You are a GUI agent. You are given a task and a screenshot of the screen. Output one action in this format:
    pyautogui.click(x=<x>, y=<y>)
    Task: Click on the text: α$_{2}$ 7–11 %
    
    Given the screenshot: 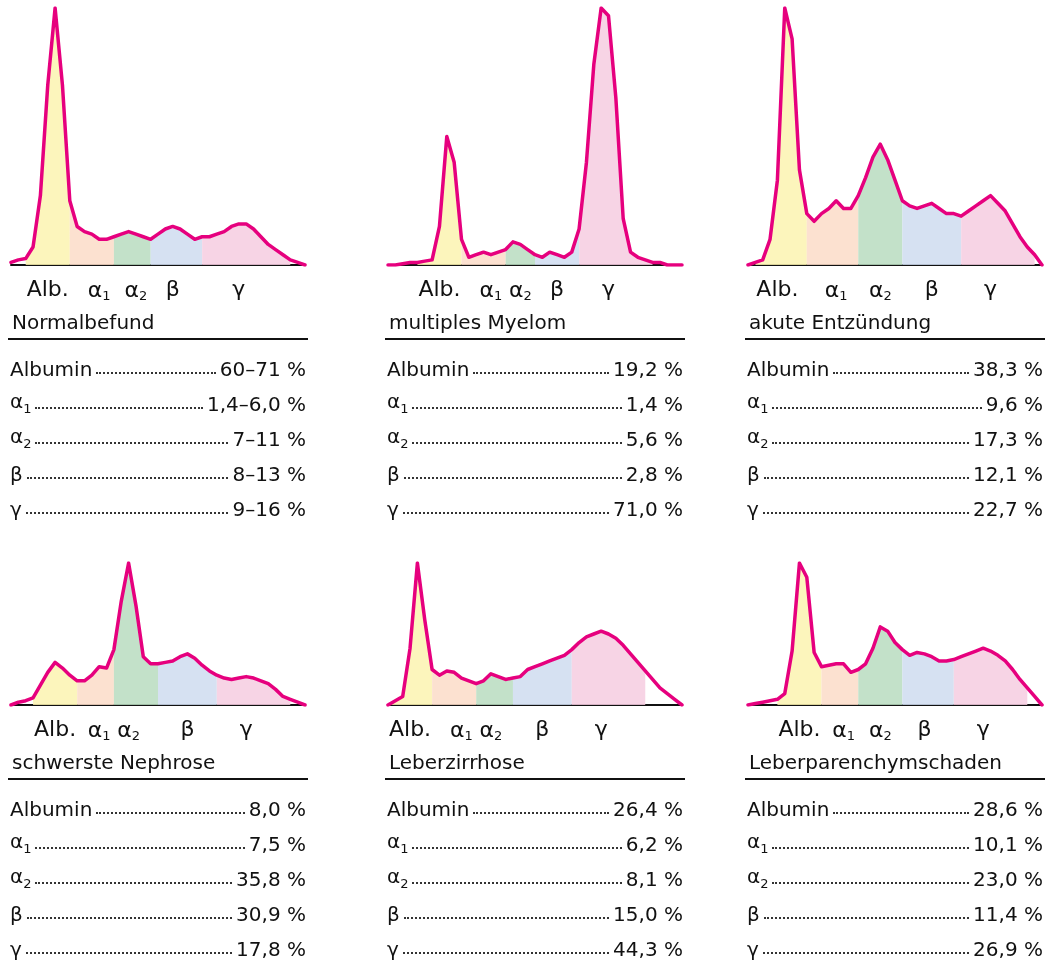 What is the action you would take?
    pyautogui.click(x=158, y=437)
    